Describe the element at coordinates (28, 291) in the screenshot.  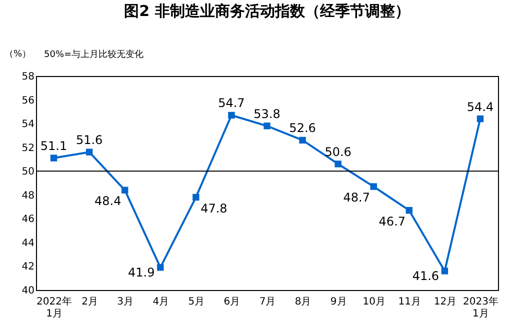
I see `y-tick-label: 40` at that location.